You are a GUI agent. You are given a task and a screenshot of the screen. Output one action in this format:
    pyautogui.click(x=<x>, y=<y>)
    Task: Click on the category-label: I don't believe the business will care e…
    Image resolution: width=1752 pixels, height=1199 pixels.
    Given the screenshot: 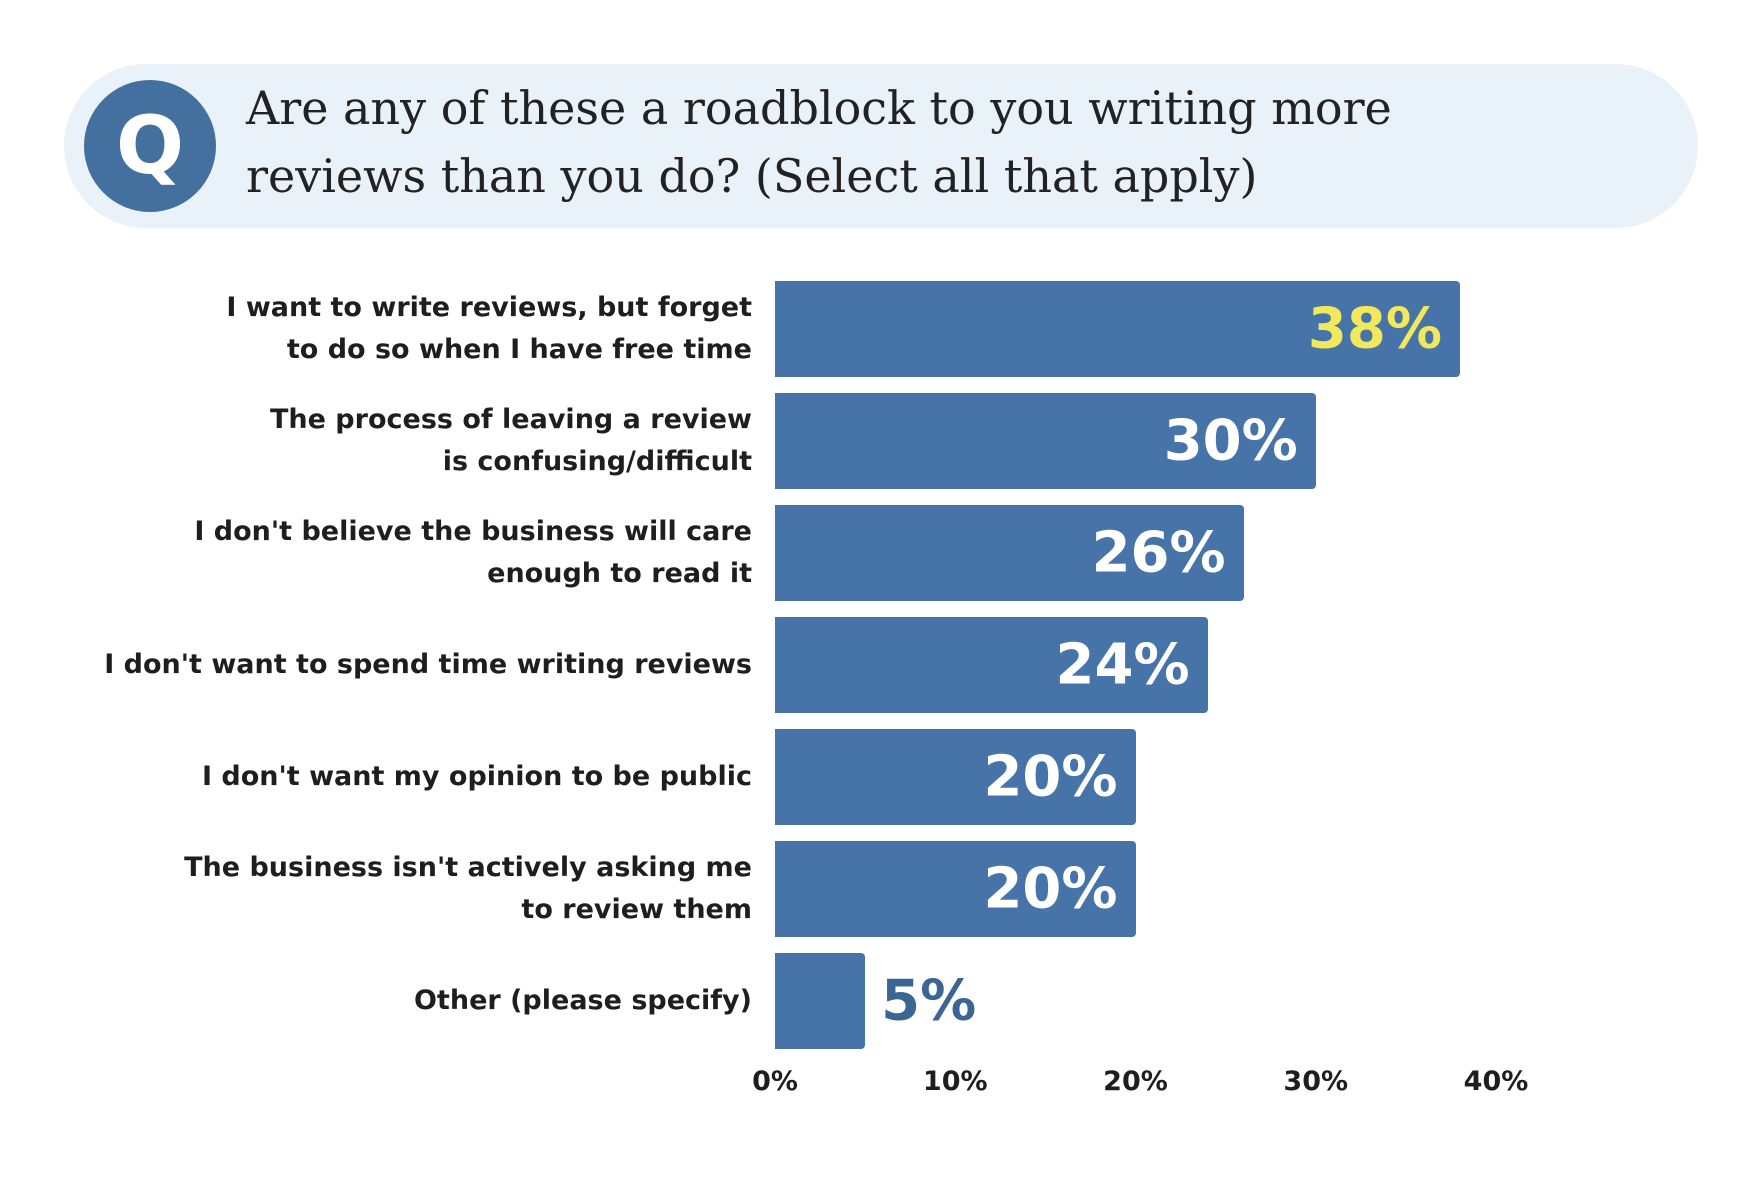 What is the action you would take?
    pyautogui.click(x=473, y=552)
    